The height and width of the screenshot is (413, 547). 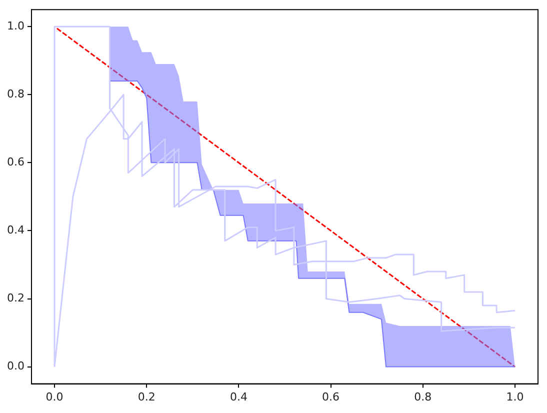 What do you see at coordinates (15, 162) in the screenshot?
I see `y-tick-label: 0.6` at bounding box center [15, 162].